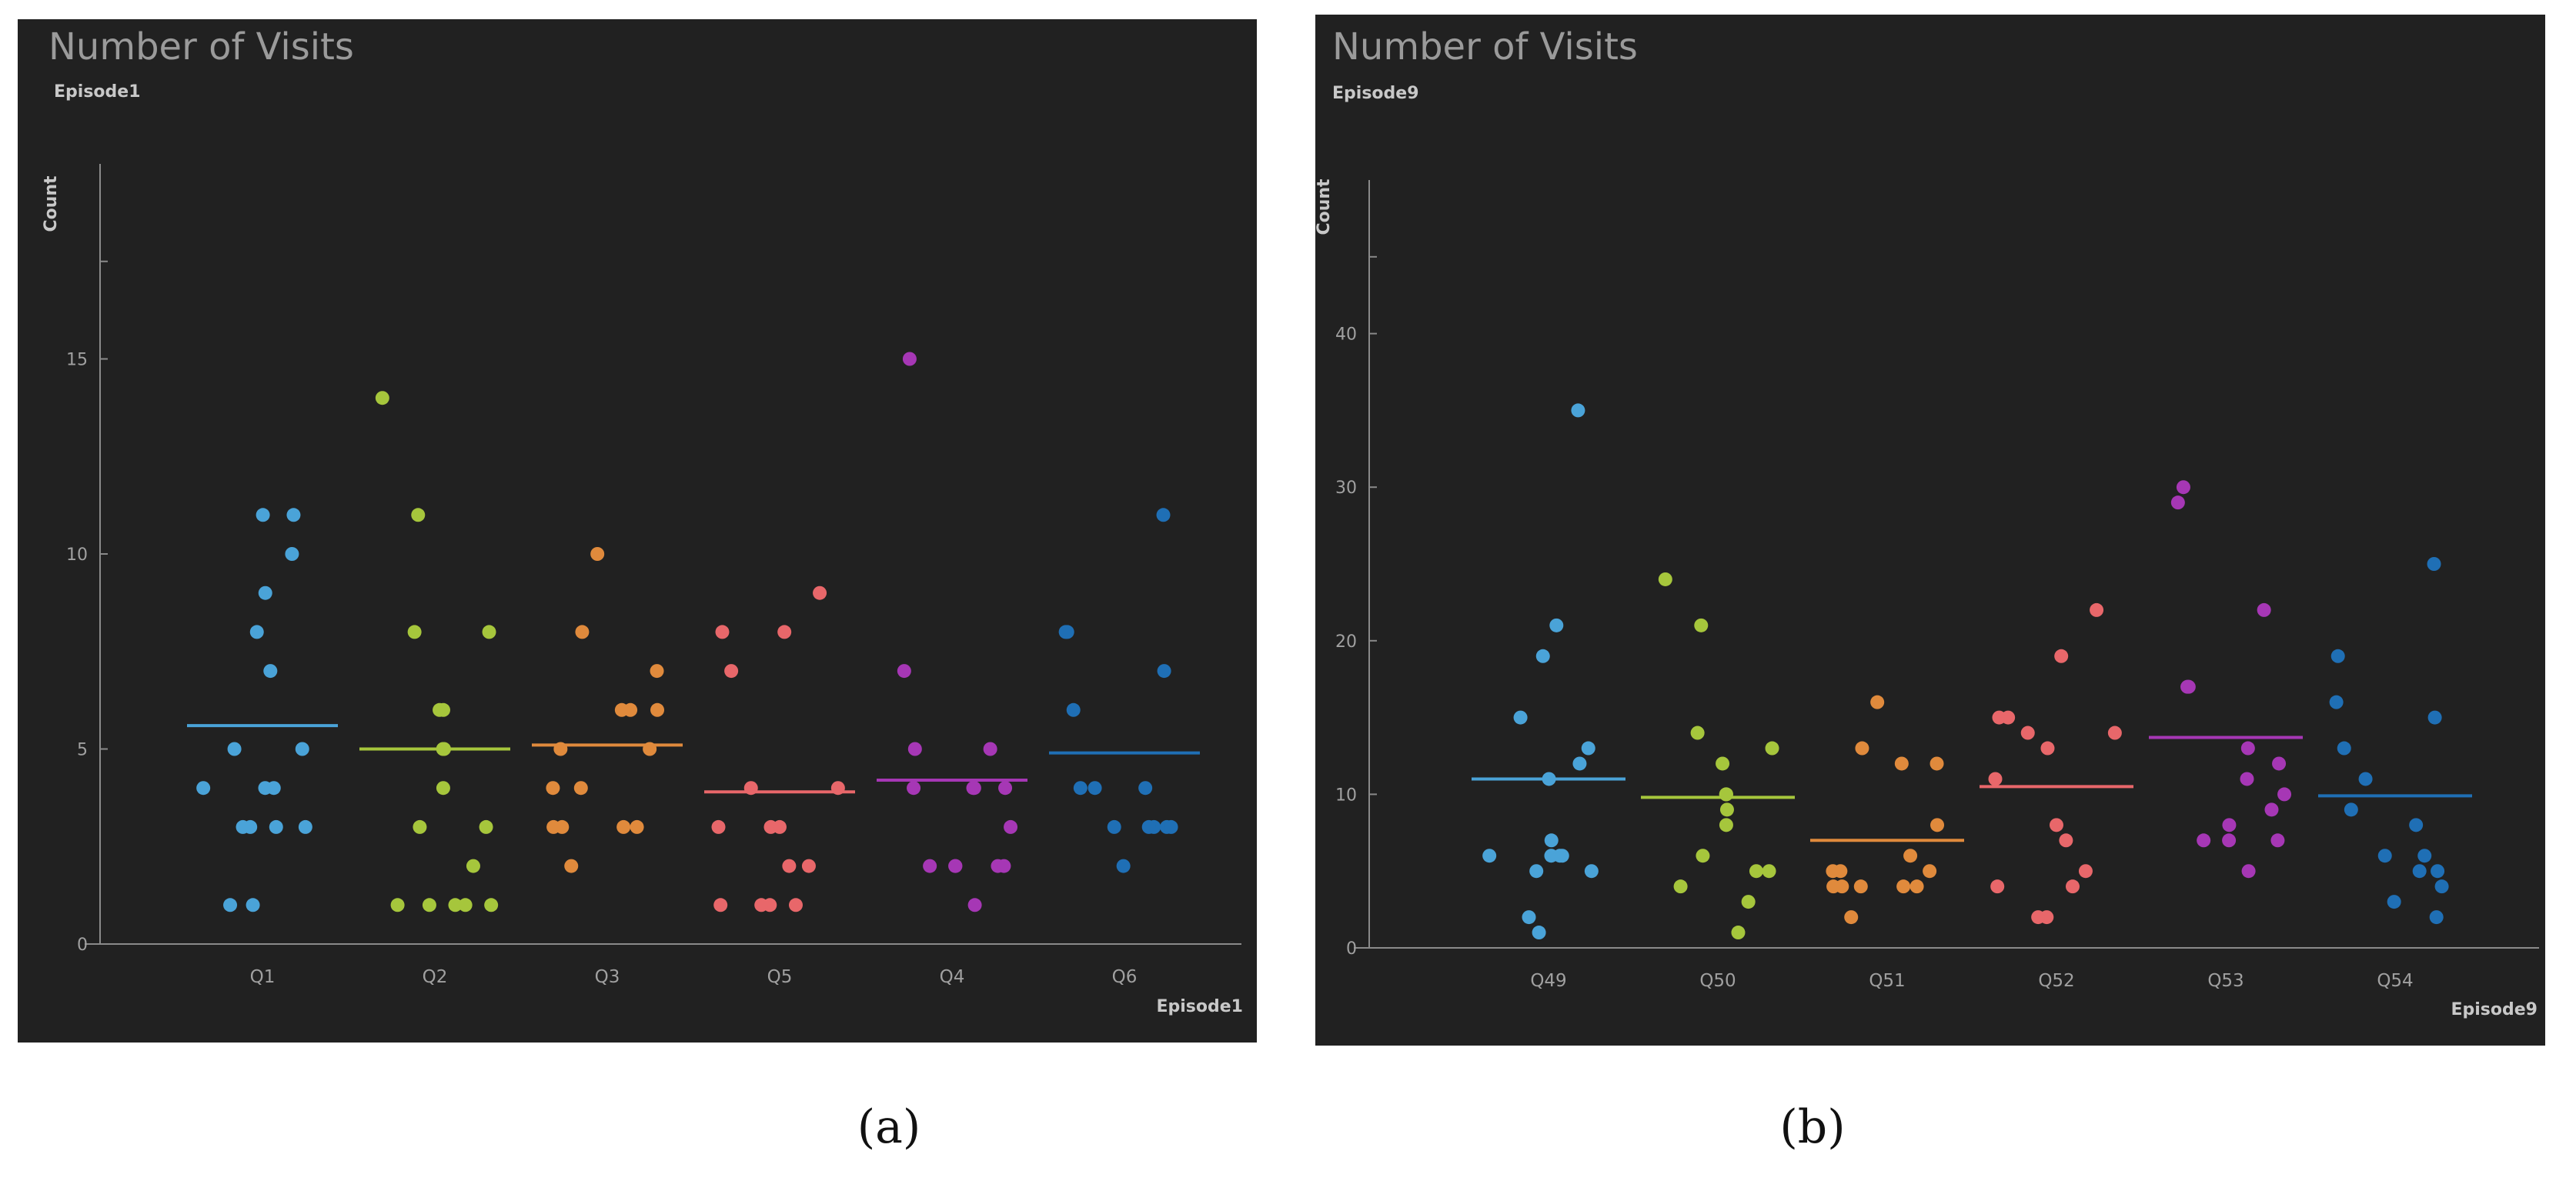 The image size is (2576, 1201). Describe the element at coordinates (780, 977) in the screenshot. I see `x-tick-label: Q5` at that location.